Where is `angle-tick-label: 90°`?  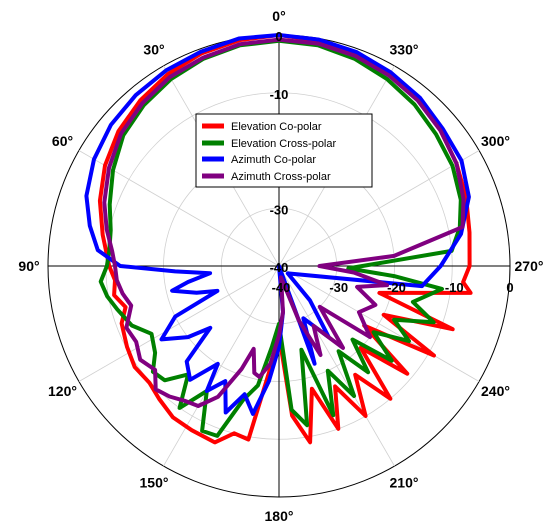
angle-tick-label: 90° is located at coordinates (28, 266).